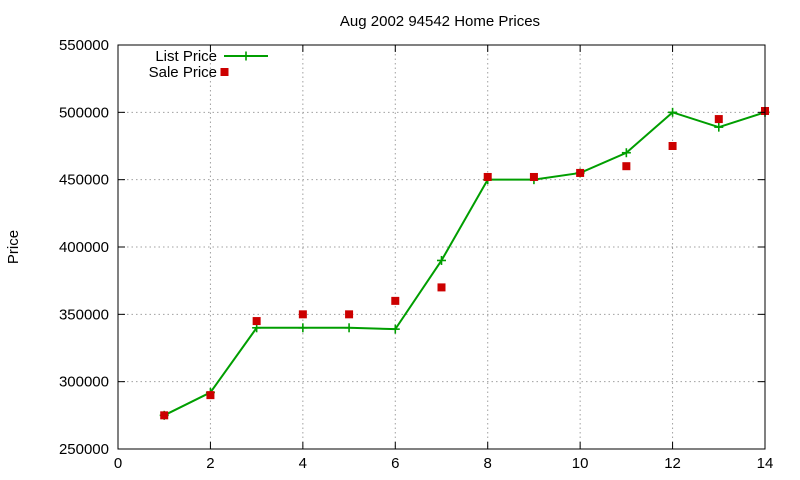 The image size is (800, 480). I want to click on y-tick-label: 350000, so click(84, 314).